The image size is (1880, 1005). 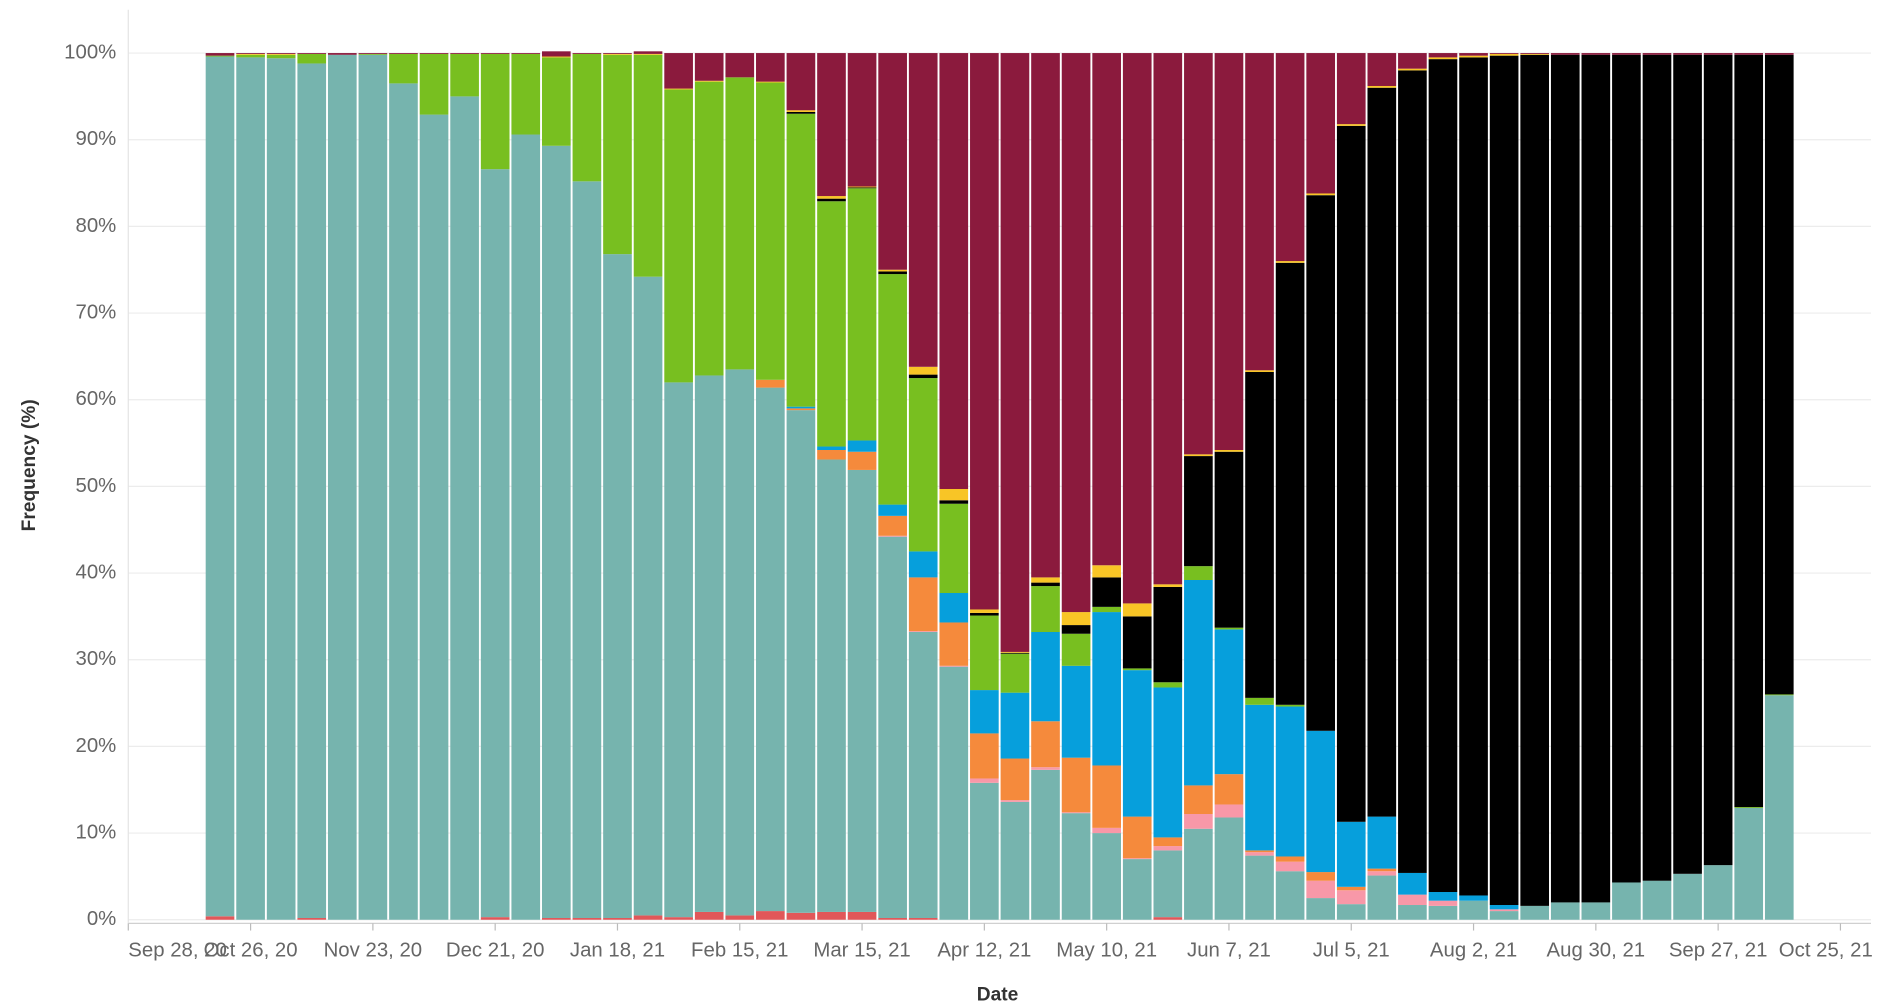 I want to click on y-tick-label: 30%, so click(x=96, y=659).